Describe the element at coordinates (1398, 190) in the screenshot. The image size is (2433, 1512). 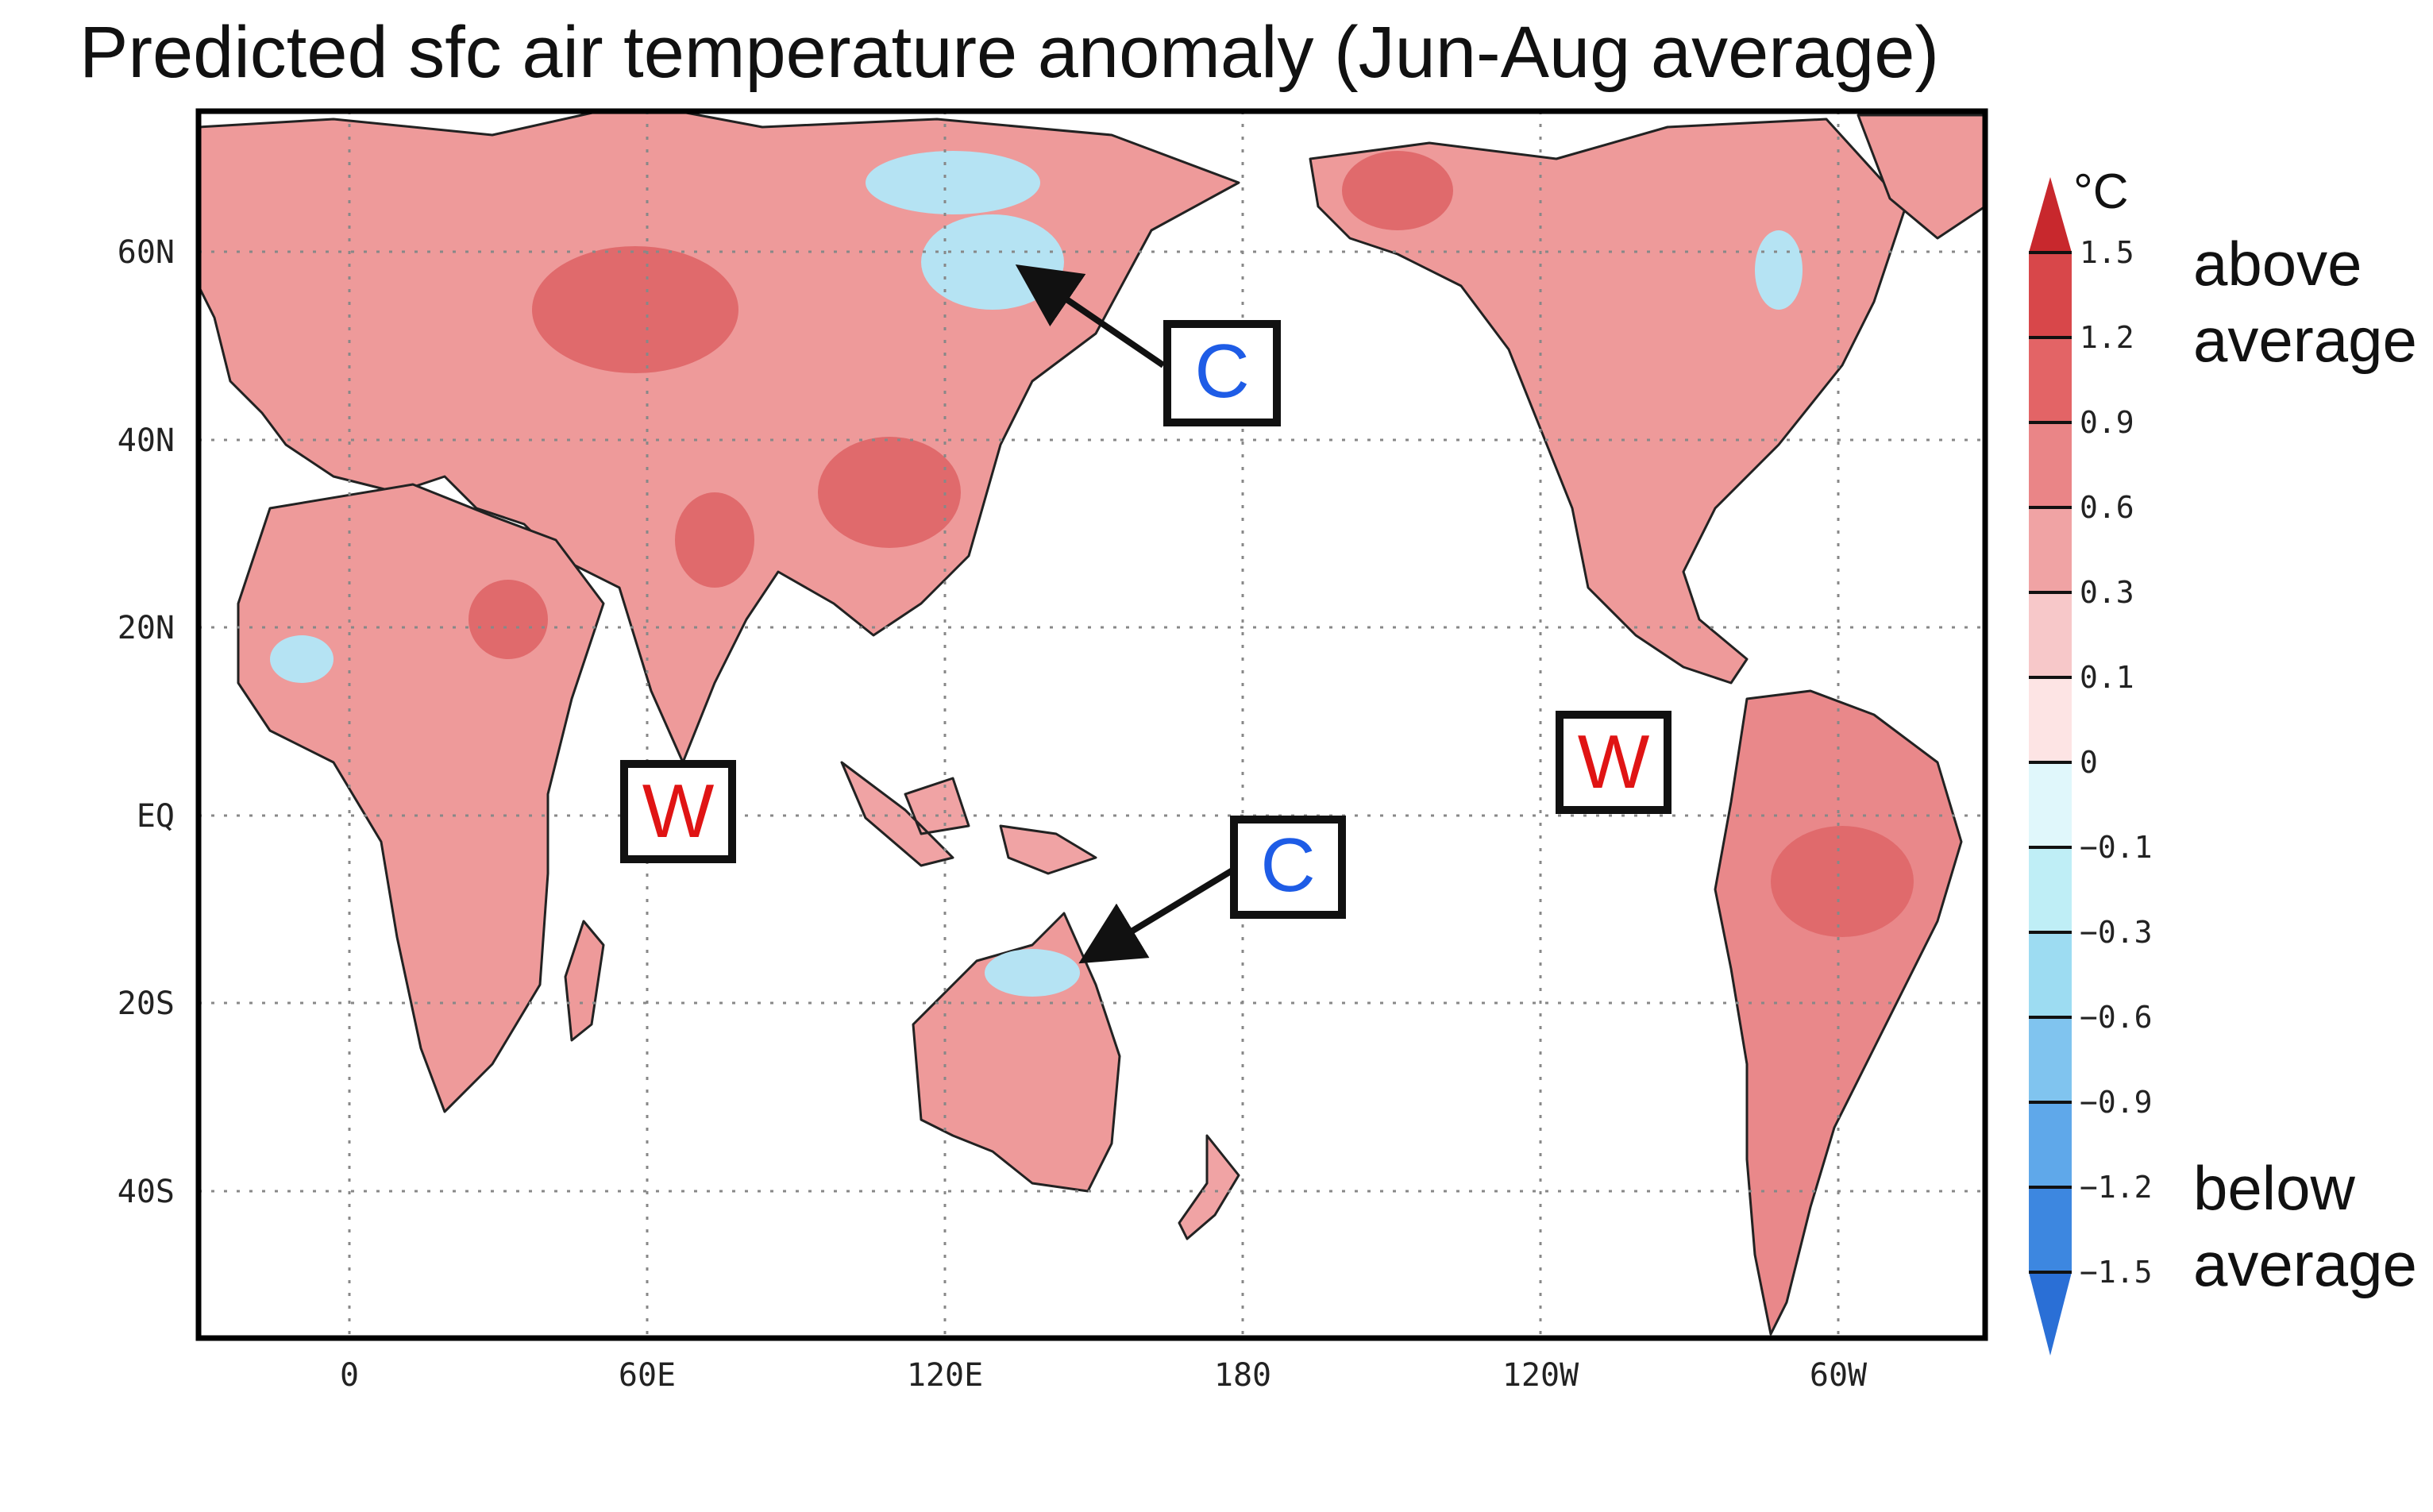
I see `alaska-warm-anomaly` at that location.